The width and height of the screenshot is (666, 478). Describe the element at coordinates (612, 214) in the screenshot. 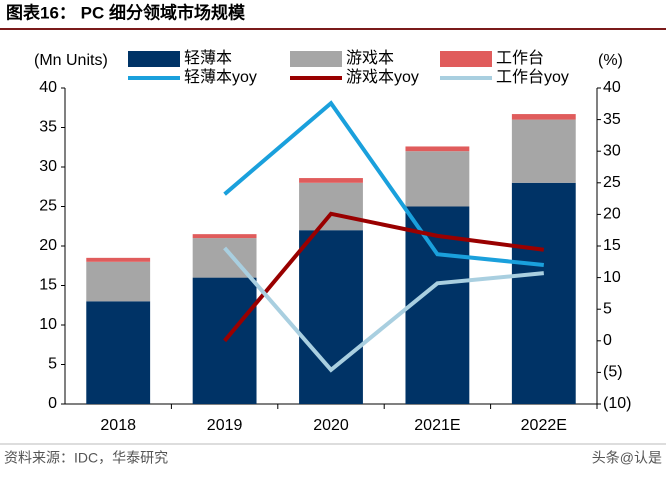

I see `y2-tick-label: 20` at that location.